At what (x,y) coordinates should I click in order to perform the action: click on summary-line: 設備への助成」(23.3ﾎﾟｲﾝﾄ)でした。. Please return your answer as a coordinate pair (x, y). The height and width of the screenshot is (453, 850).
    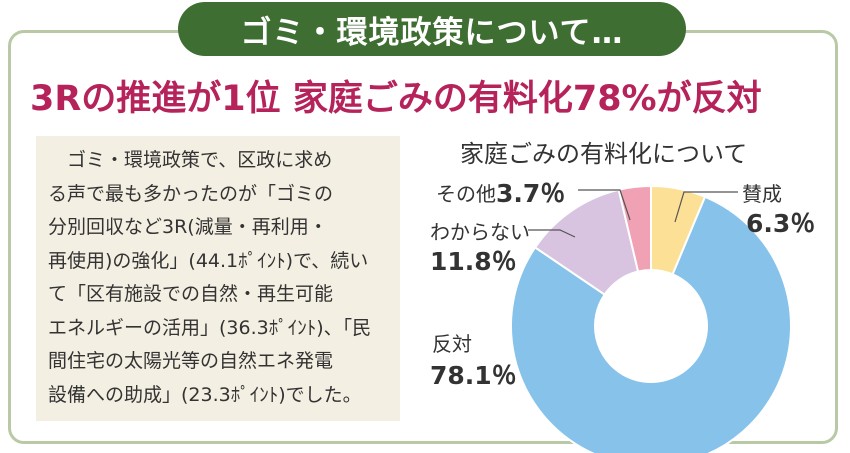
    Looking at the image, I should click on (205, 394).